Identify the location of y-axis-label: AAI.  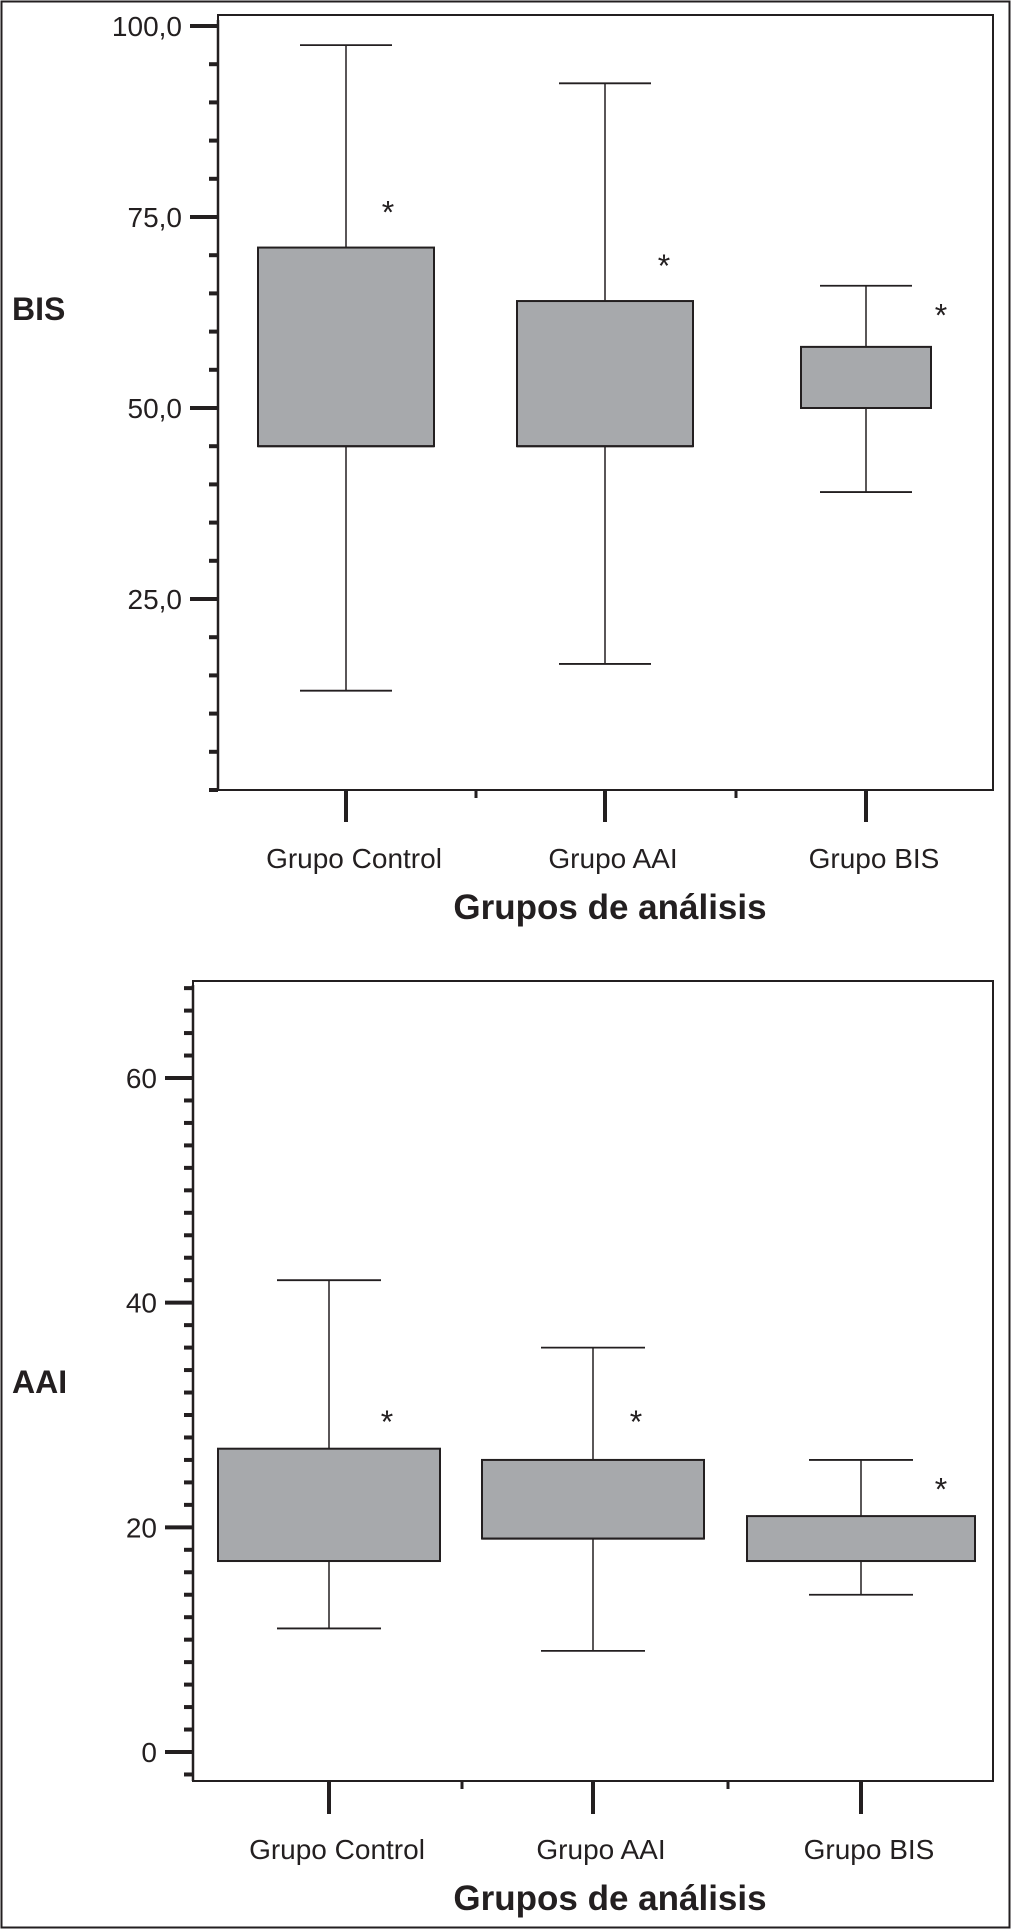
(39, 1382).